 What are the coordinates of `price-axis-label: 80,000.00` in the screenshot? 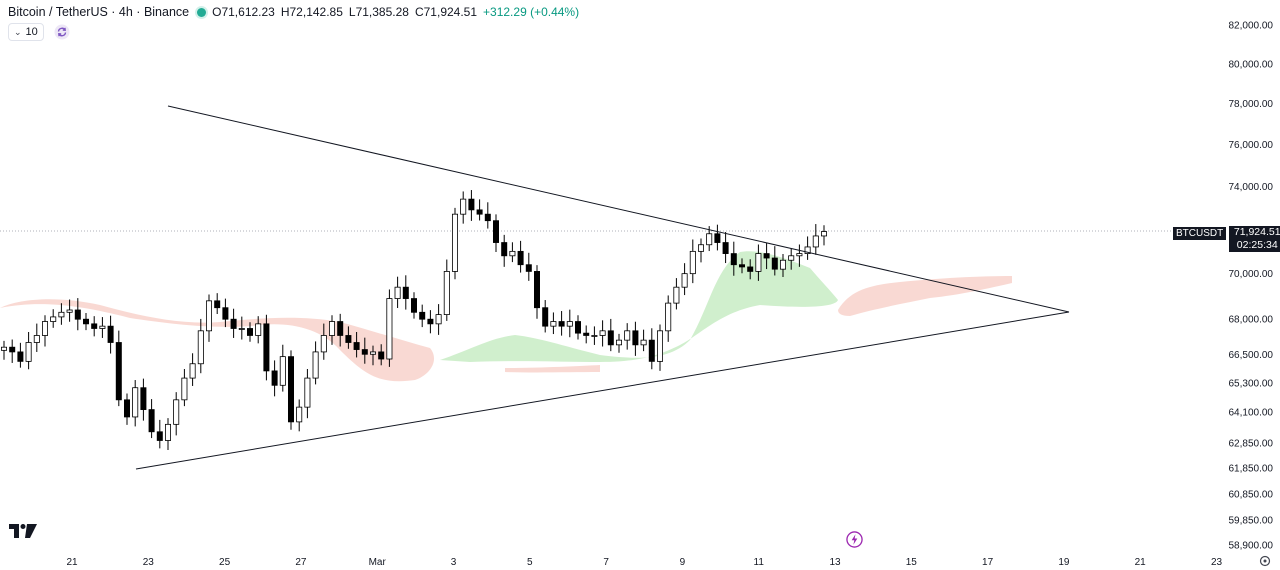 It's located at (1251, 64).